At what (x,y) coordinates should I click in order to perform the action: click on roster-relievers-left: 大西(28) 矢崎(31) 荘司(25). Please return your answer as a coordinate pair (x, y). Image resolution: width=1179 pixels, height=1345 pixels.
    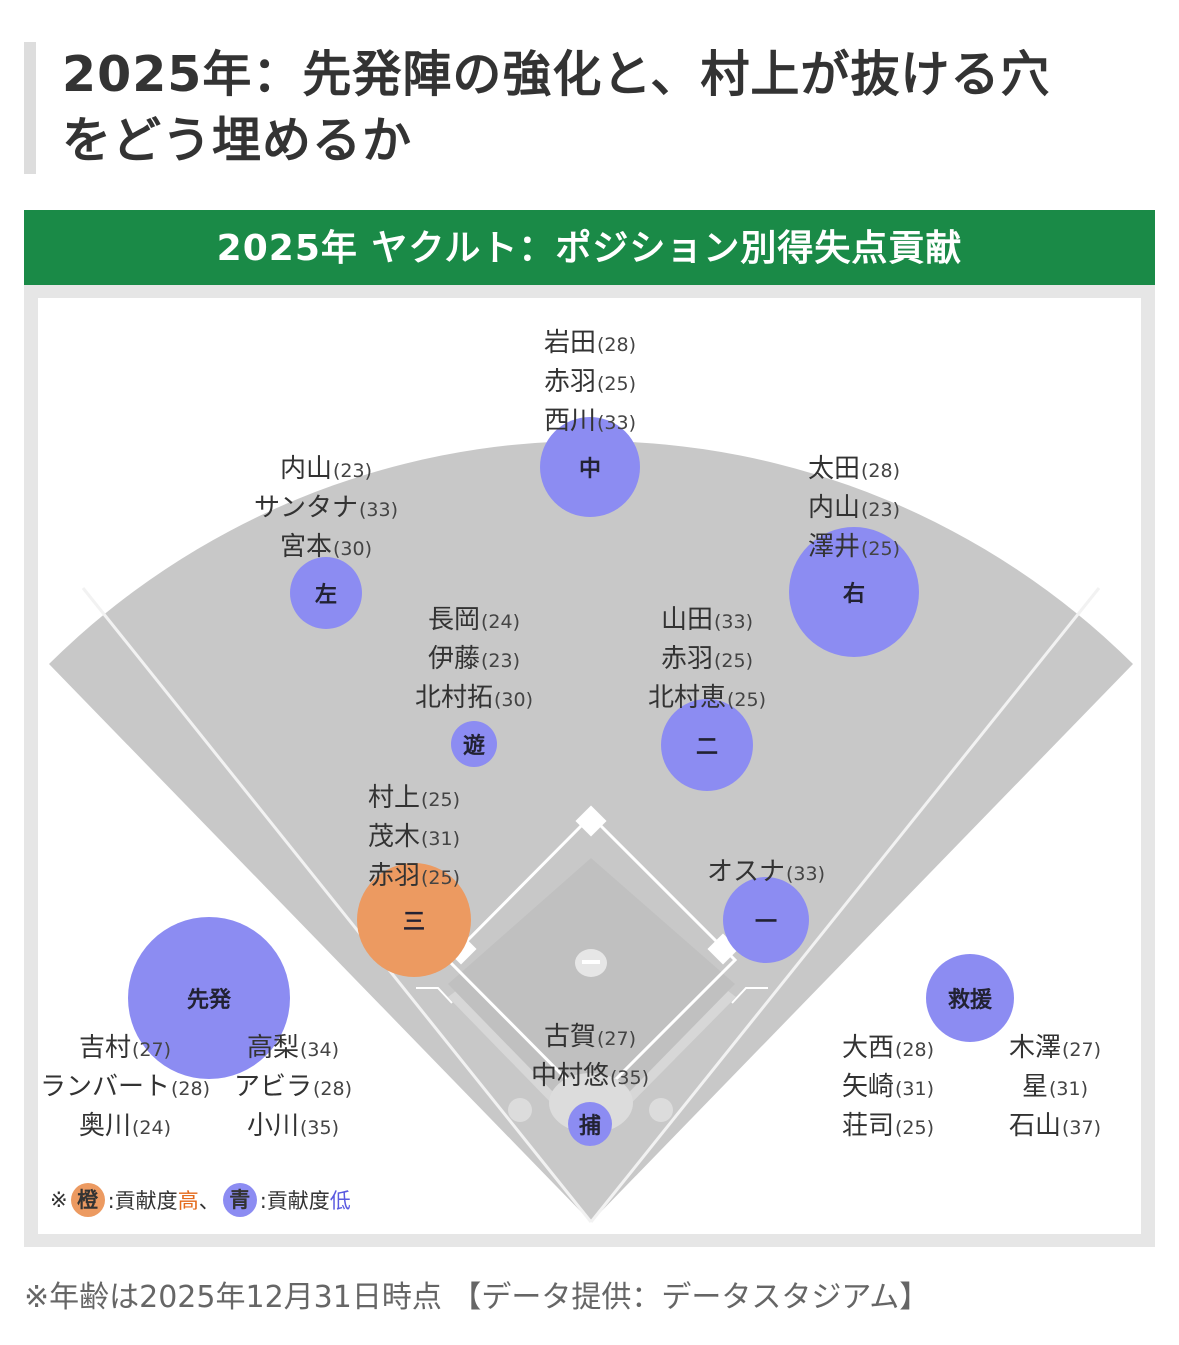
    Looking at the image, I should click on (888, 1088).